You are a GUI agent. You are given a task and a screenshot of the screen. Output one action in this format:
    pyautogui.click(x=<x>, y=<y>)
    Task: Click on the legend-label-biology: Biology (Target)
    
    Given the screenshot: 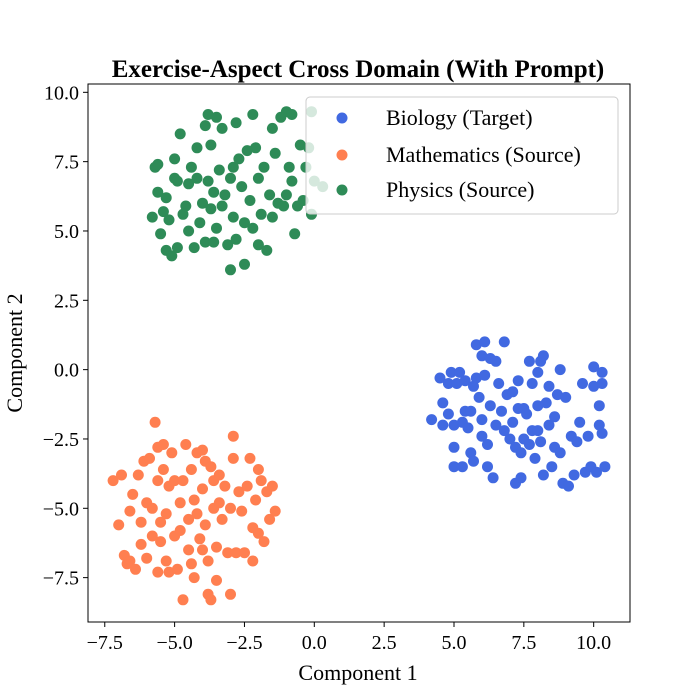 What is the action you would take?
    pyautogui.click(x=459, y=117)
    